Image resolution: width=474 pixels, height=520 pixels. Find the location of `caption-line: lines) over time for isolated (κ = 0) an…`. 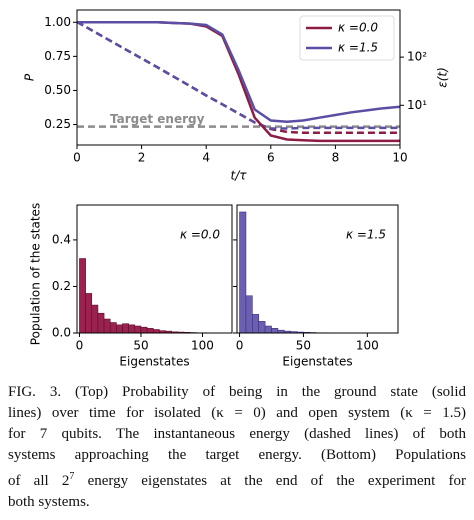

caption-line: lines) over time for isolated (κ = 0) an… is located at coordinates (237, 413).